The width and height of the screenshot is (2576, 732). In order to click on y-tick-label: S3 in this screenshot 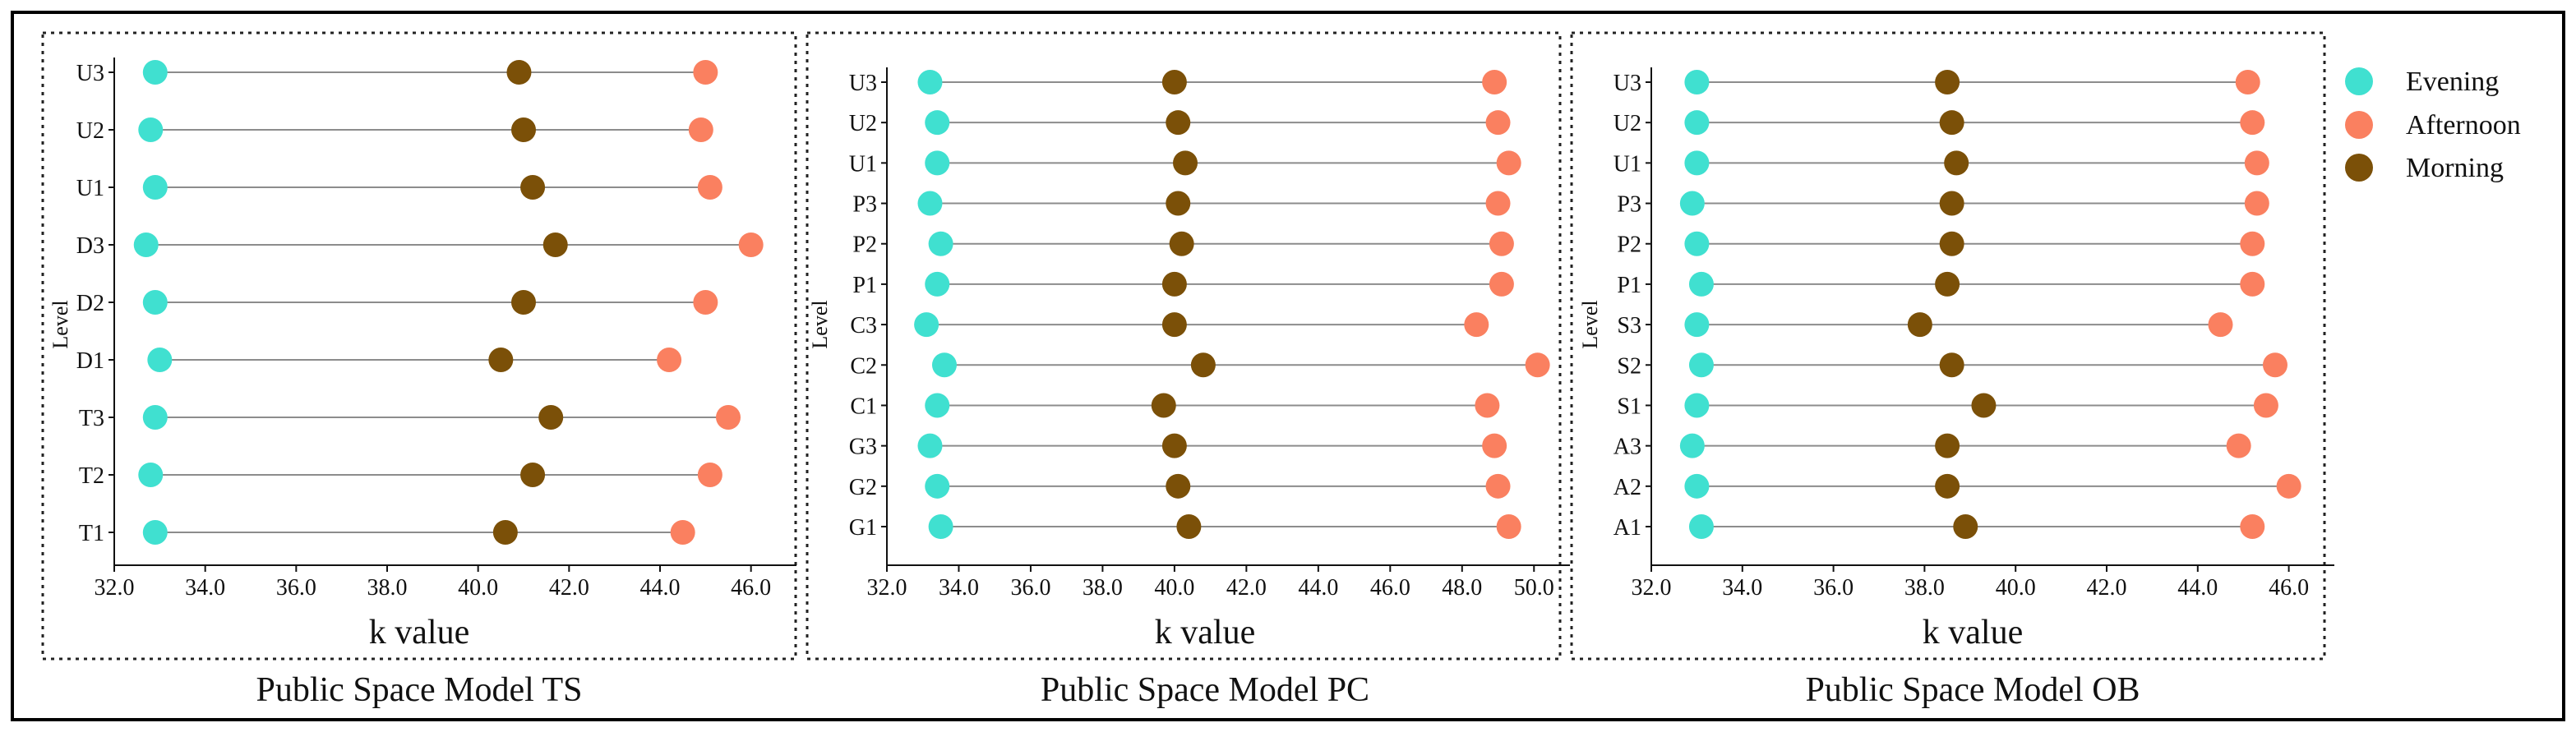, I will do `click(1629, 325)`.